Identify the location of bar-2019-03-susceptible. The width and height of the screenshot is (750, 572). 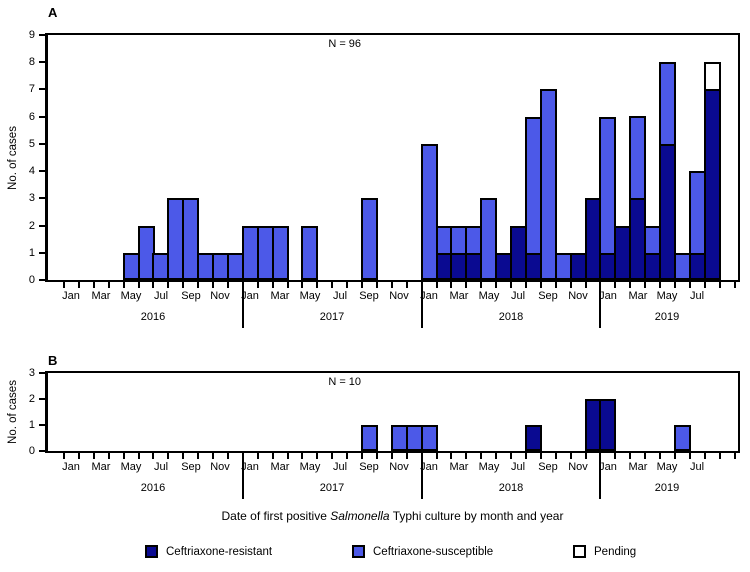
(637, 158).